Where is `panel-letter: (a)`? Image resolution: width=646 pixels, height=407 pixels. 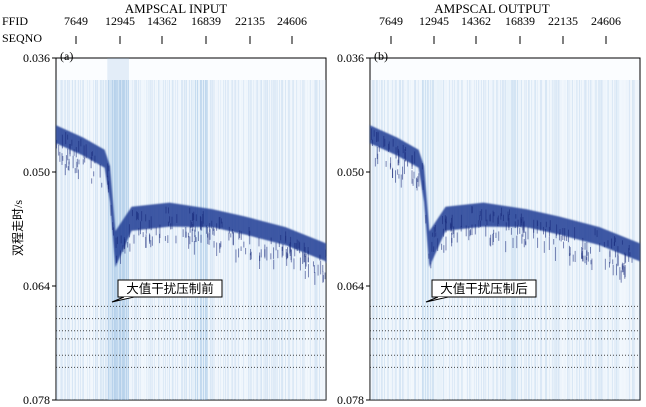 panel-letter: (a) is located at coordinates (66, 56).